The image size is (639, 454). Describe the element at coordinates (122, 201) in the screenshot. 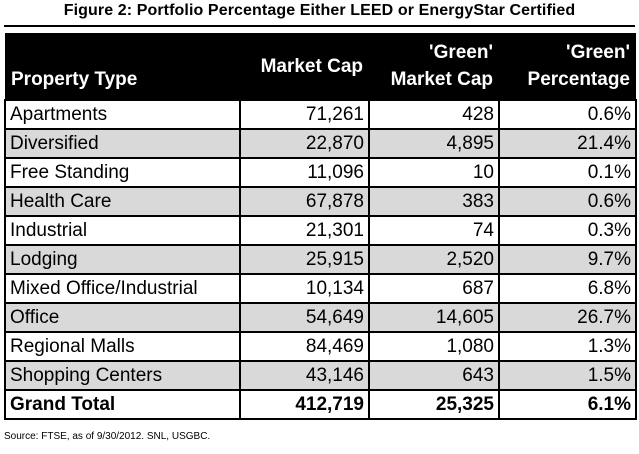

I see `cell-property-type: Health Care` at that location.